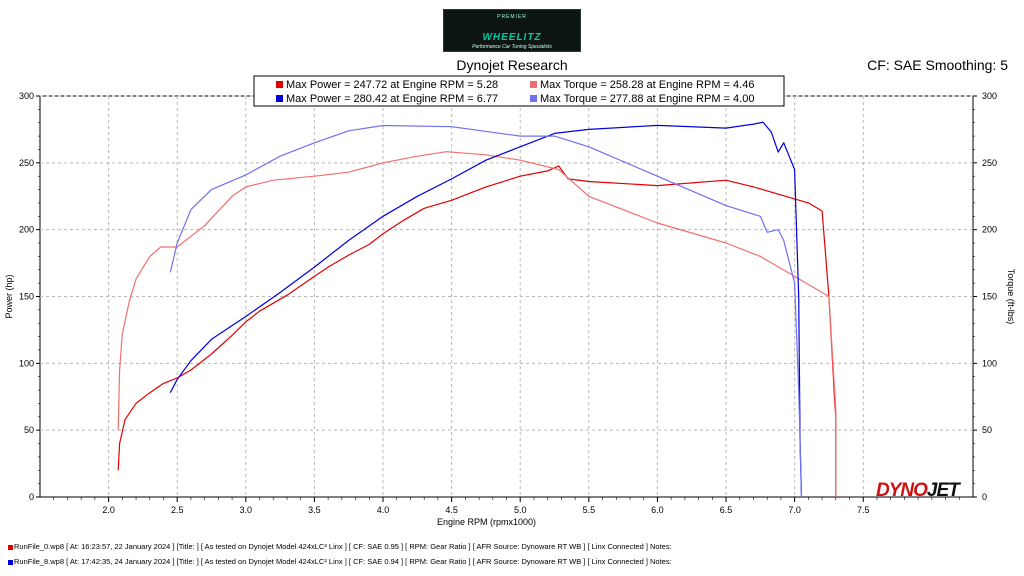  I want to click on y-tick-label: 200, so click(26, 230).